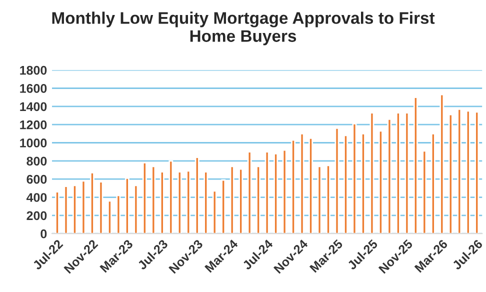 The image size is (486, 292). What do you see at coordinates (33, 143) in the screenshot?
I see `y-tick-label: 1000` at bounding box center [33, 143].